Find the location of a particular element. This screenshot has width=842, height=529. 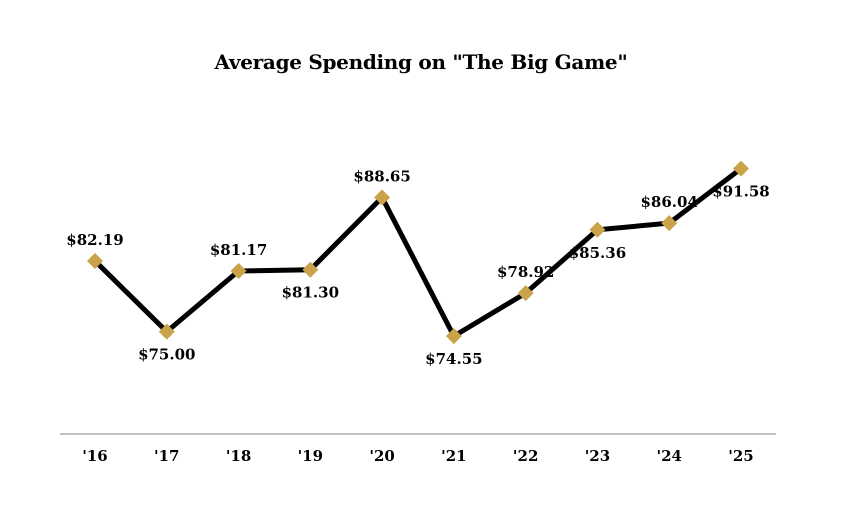

data-label: $88.65 is located at coordinates (381, 176).